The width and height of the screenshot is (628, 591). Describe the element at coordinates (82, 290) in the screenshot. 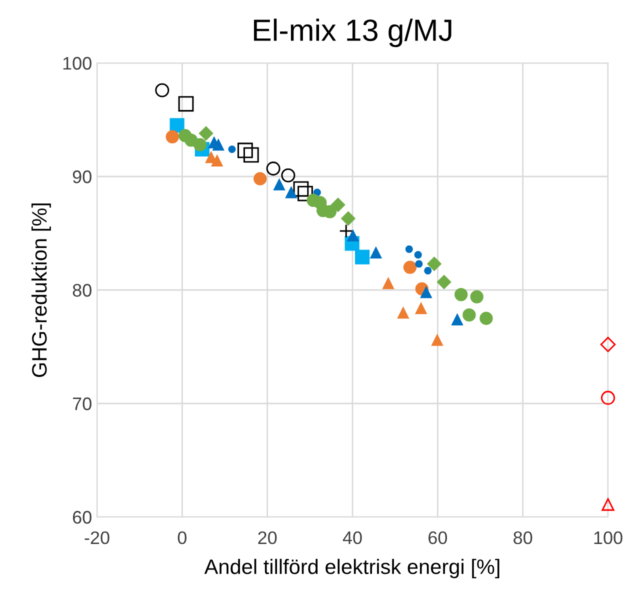

I see `y-tick-label: 80` at that location.